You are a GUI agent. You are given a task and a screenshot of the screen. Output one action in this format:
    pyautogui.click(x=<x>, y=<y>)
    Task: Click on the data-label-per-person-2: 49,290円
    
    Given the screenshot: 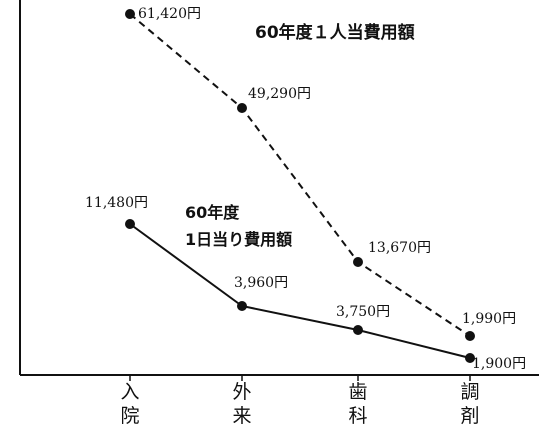 What is the action you would take?
    pyautogui.click(x=279, y=94)
    